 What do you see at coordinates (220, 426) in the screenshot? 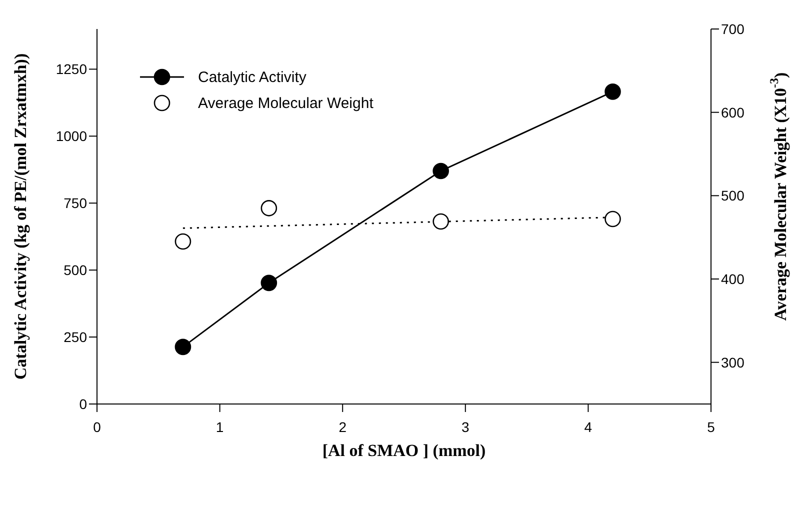
I see `x-tick-label: 1` at bounding box center [220, 426].